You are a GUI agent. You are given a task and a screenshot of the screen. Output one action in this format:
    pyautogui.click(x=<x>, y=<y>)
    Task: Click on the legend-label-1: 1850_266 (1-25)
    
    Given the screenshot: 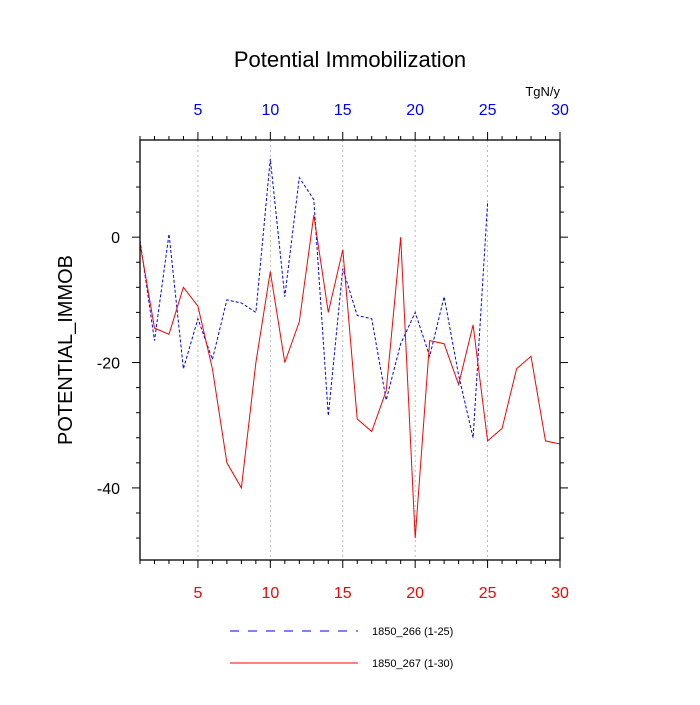 What is the action you would take?
    pyautogui.click(x=412, y=632)
    